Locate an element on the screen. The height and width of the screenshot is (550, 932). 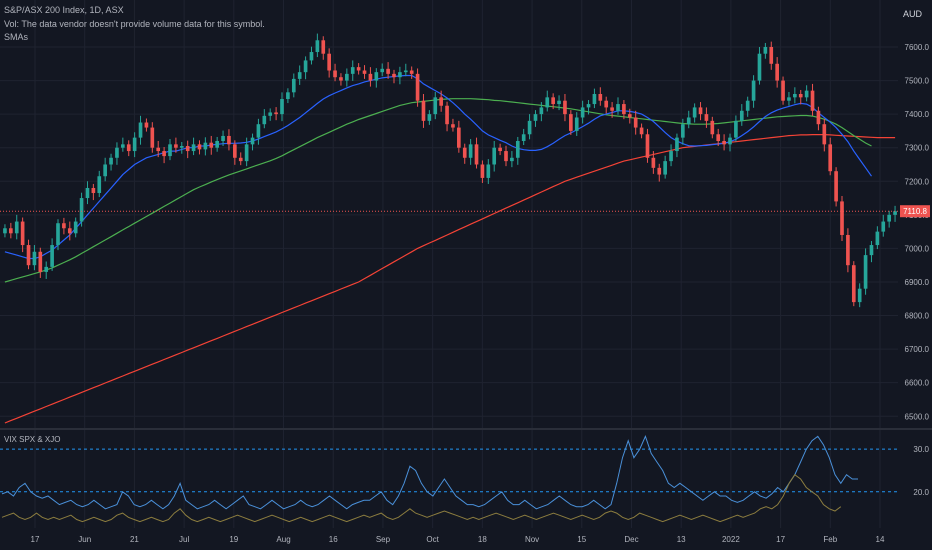
vix-legend: VIX SPX & XJO is located at coordinates (32, 439).